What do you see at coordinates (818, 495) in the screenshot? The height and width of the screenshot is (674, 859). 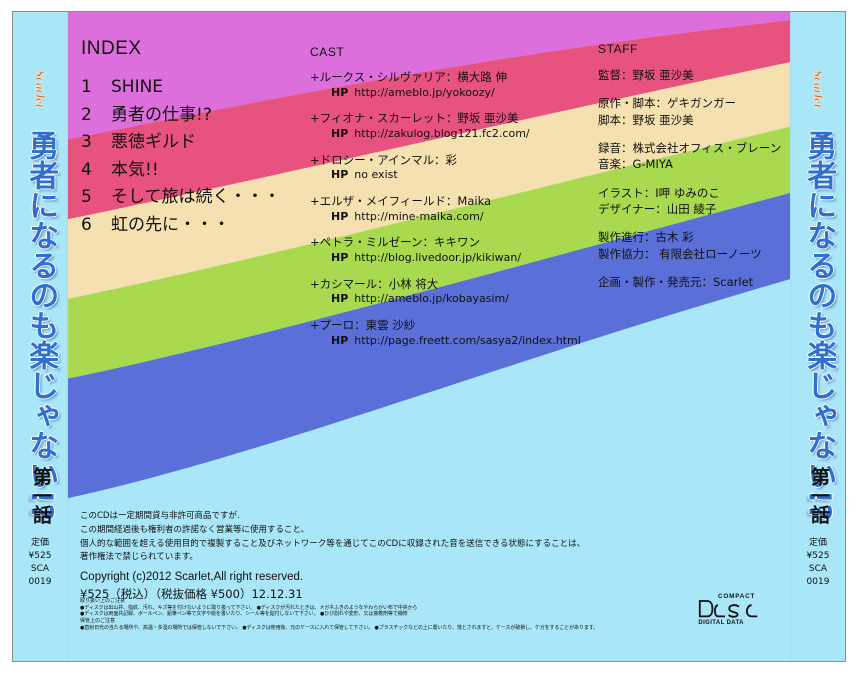 I see `spine-volume-right: 第一話` at bounding box center [818, 495].